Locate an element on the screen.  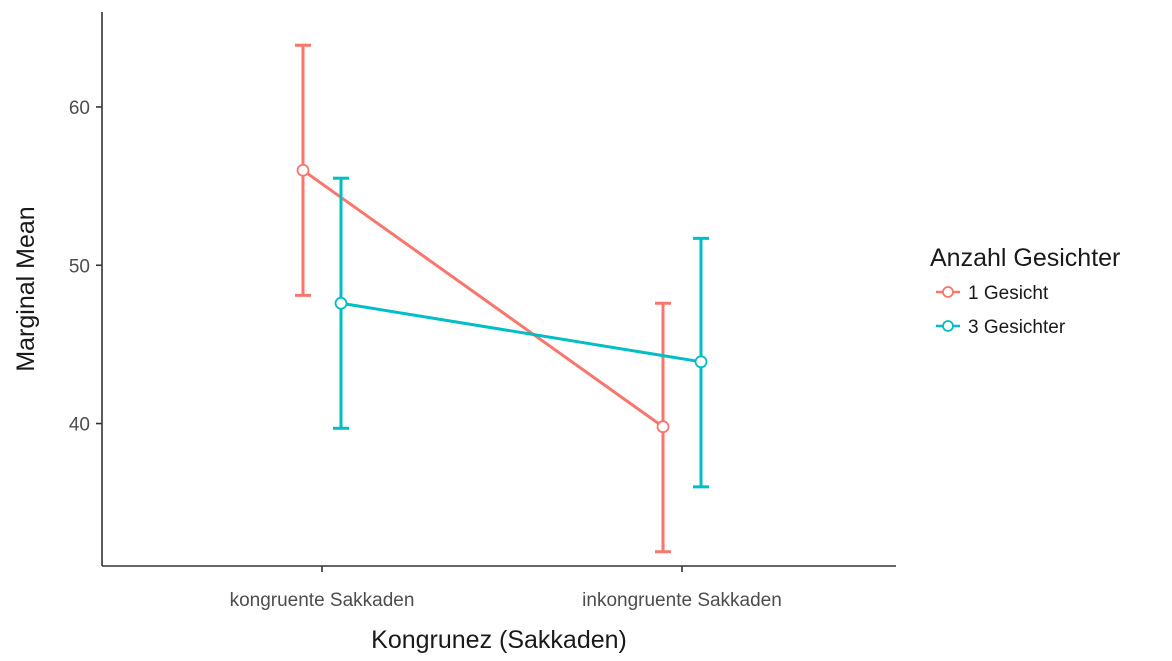
legend-item: 1 Gesicht is located at coordinates (992, 293).